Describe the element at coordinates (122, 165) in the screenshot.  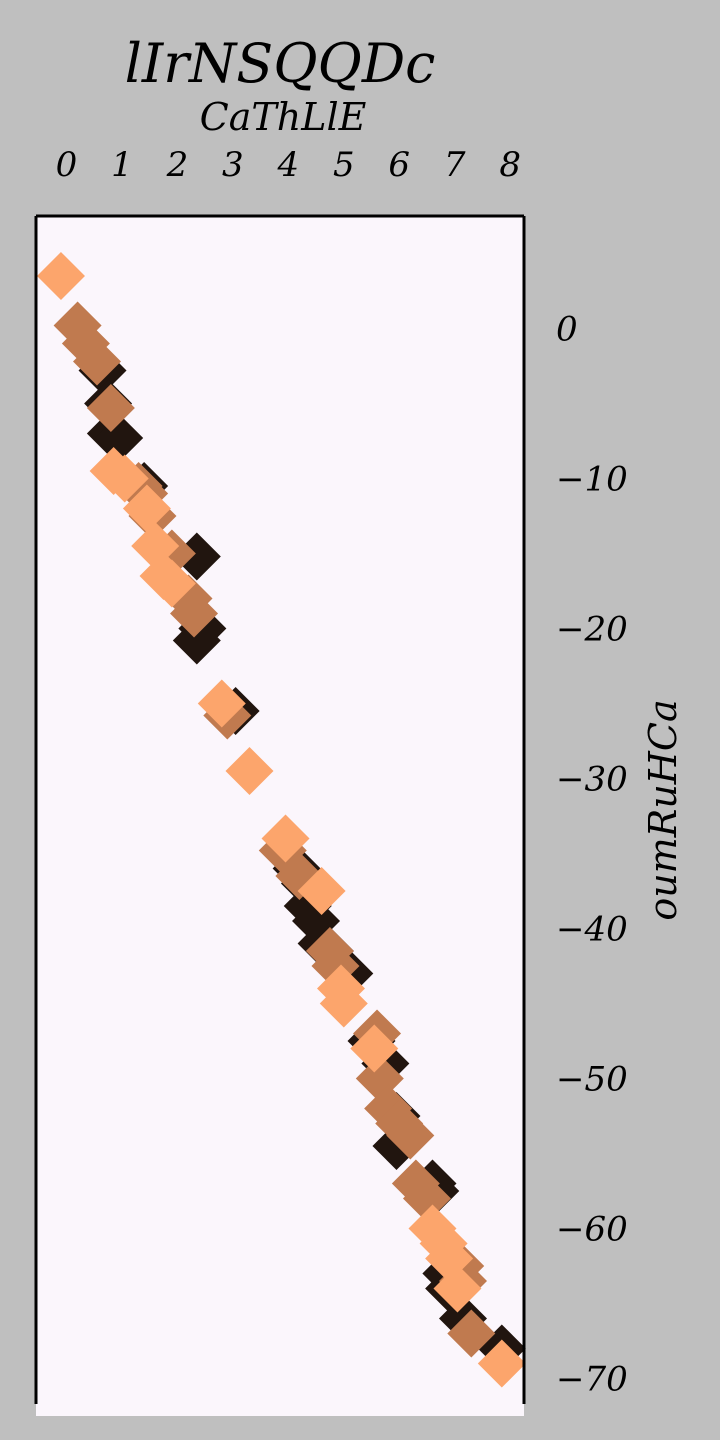
I see `x-tick-label-1: 1` at that location.